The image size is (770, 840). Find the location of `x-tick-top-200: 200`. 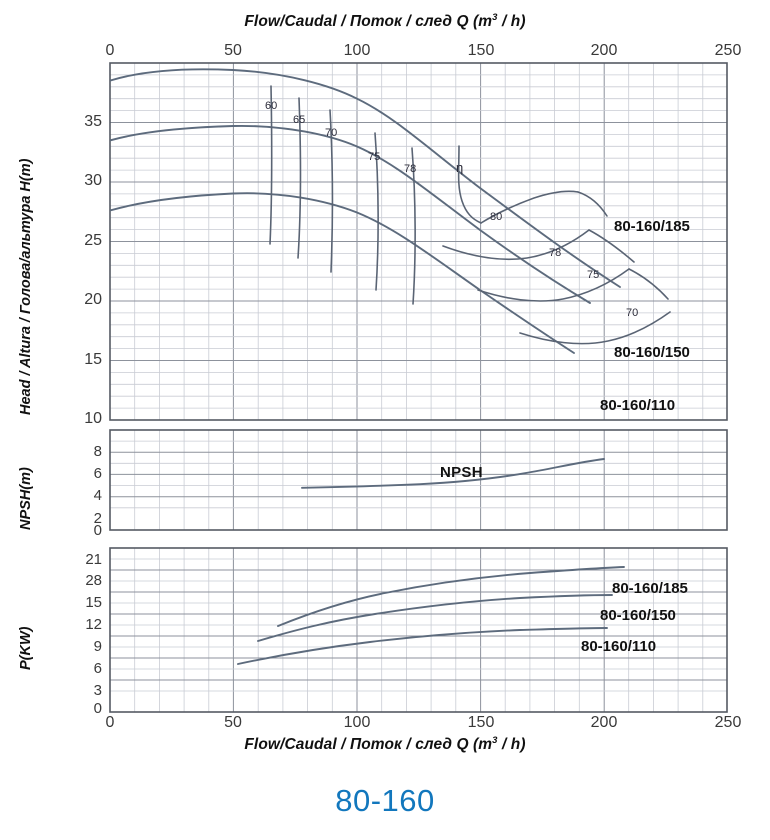

x-tick-top-200: 200 is located at coordinates (604, 50).